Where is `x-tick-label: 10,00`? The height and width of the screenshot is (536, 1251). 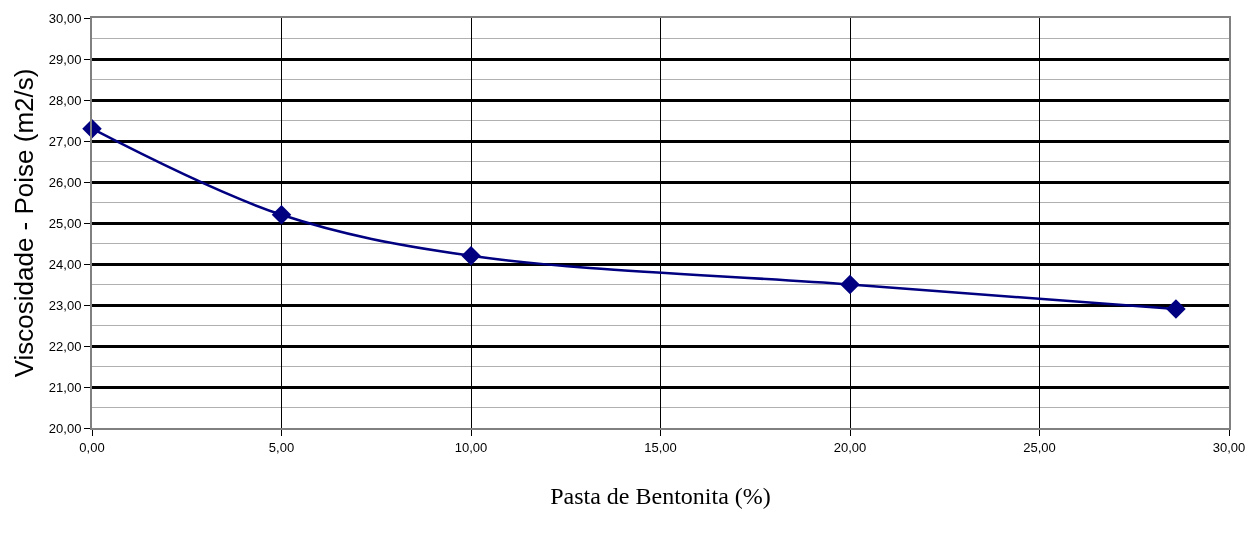
x-tick-label: 10,00 is located at coordinates (471, 447).